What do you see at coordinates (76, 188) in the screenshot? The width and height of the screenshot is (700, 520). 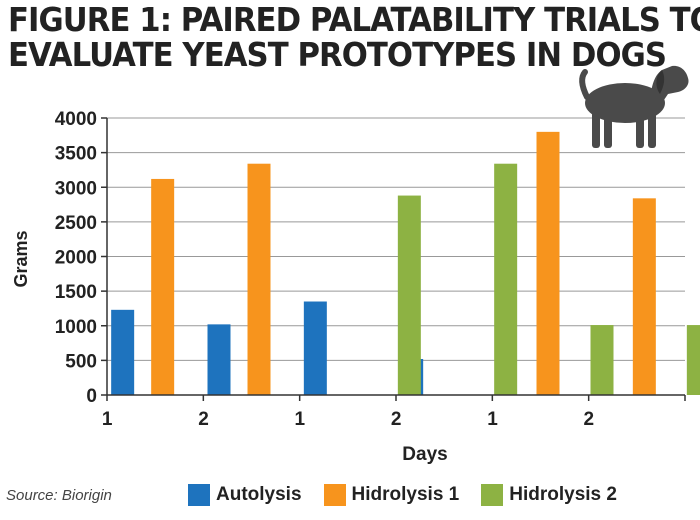 I see `y-tick-label: 3000` at bounding box center [76, 188].